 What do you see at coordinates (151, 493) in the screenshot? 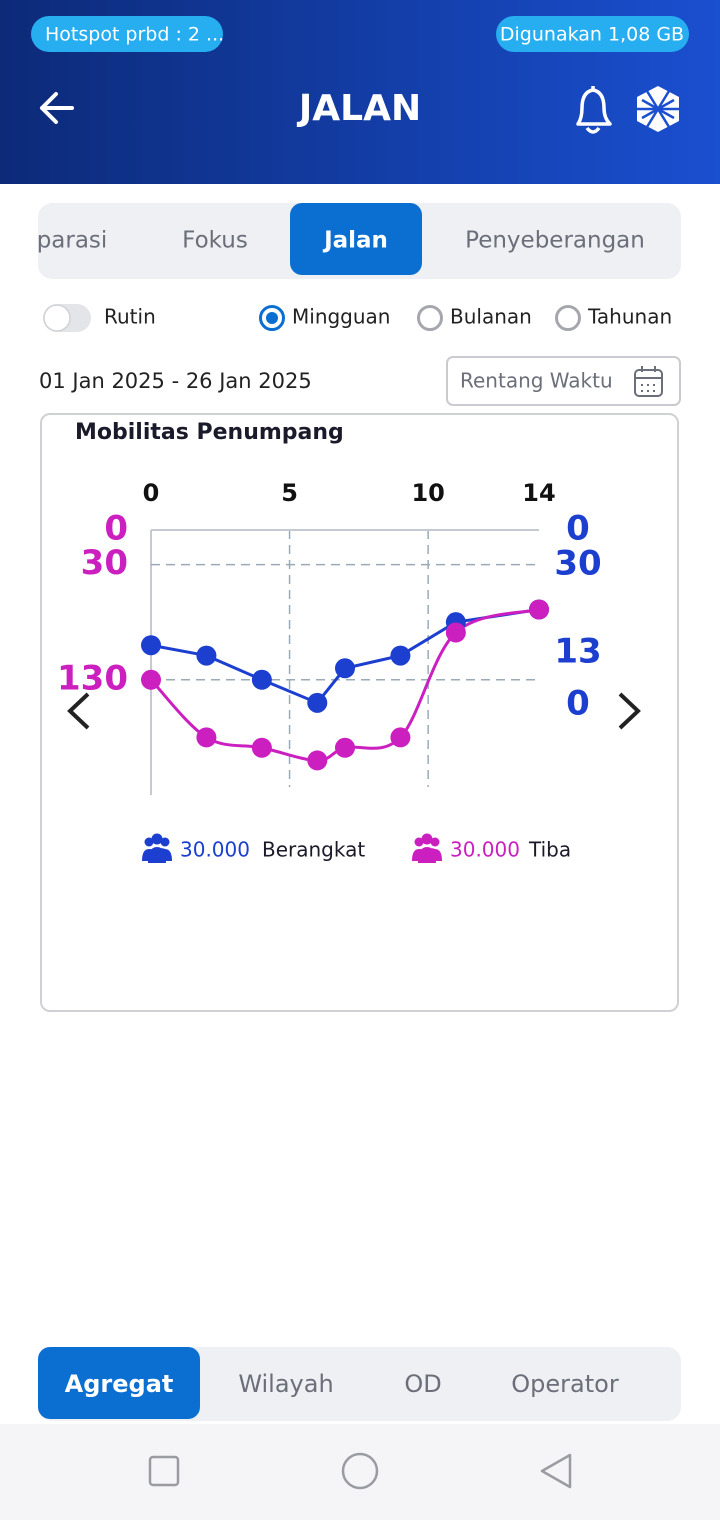
I see `x-tick-label: 0` at bounding box center [151, 493].